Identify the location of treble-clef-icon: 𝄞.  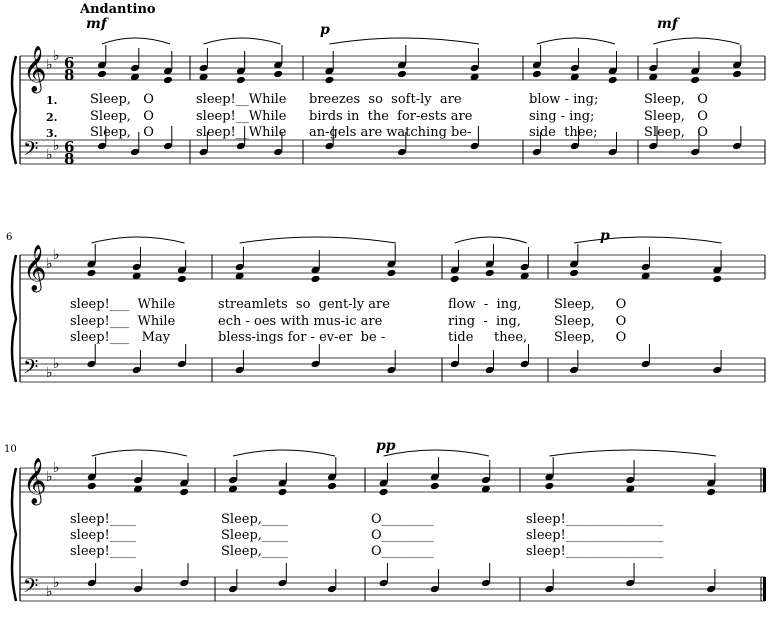
(35, 269).